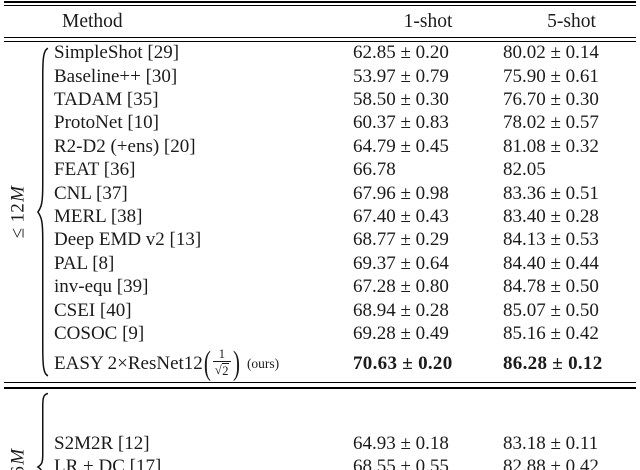 The height and width of the screenshot is (470, 640). What do you see at coordinates (401, 100) in the screenshot?
I see `one-shot-value: 58.50 ± 0.30` at bounding box center [401, 100].